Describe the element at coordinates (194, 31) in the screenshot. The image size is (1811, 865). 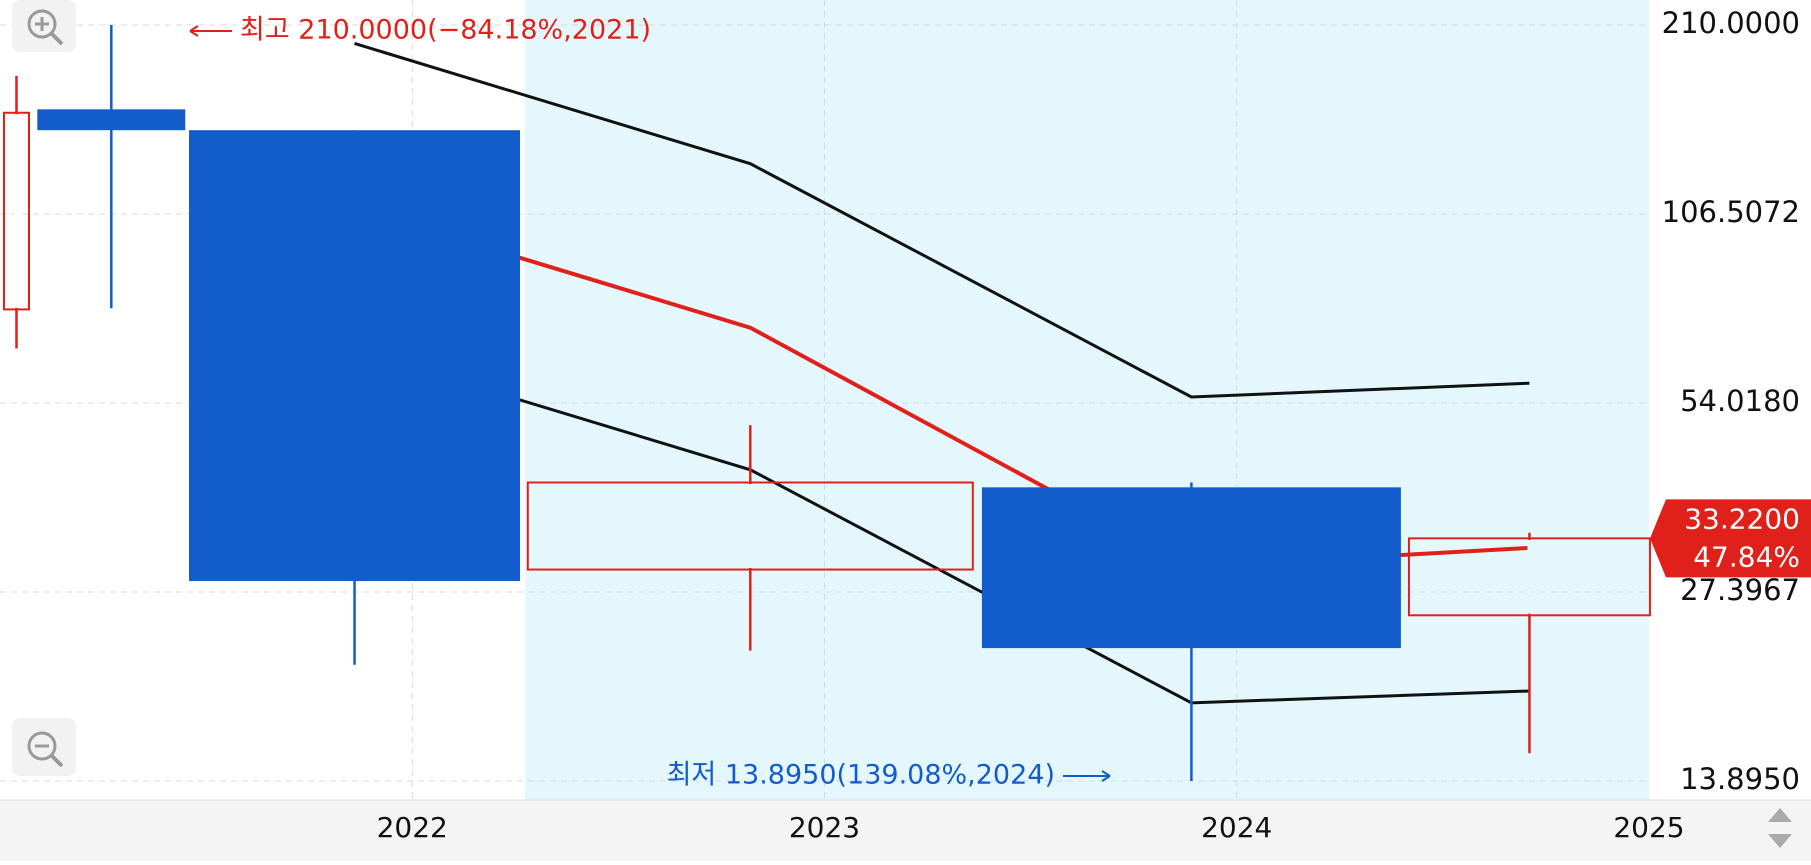
I see `high-arrow-head` at that location.